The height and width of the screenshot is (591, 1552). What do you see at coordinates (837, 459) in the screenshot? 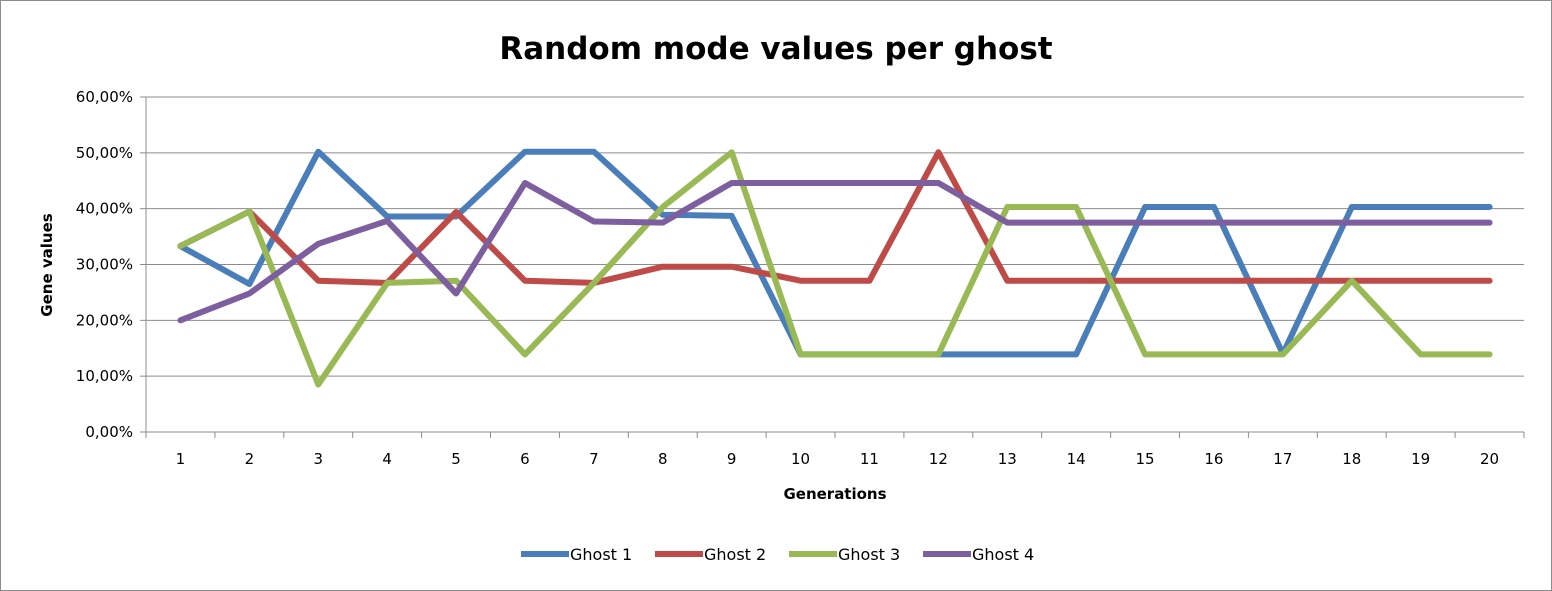
I see `x-tick-labels: 1 2 3 4 5 6 7 8 9 10 11 12 13 14 15 16 17 18 19 20` at bounding box center [837, 459].